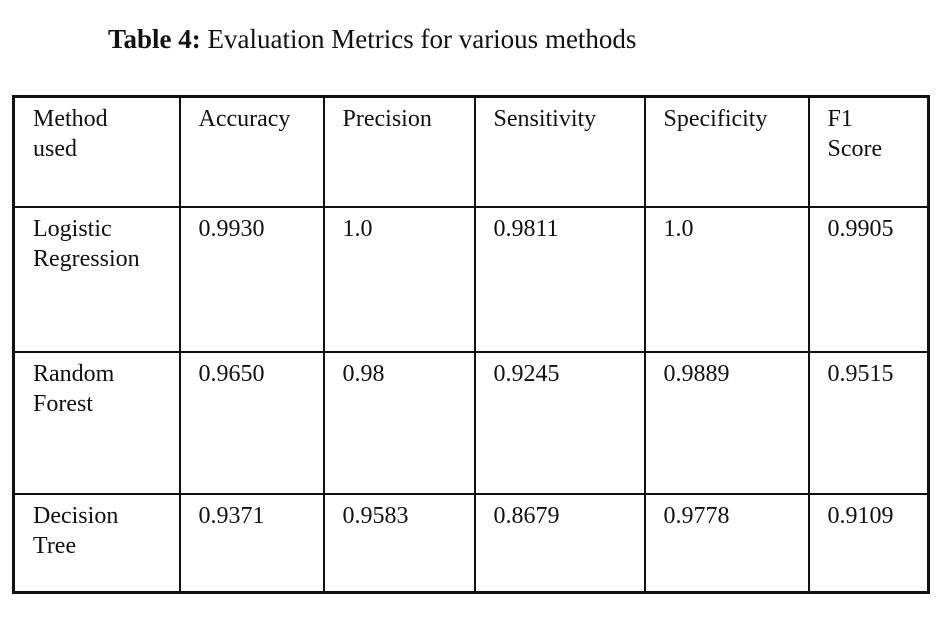 The height and width of the screenshot is (618, 952). What do you see at coordinates (76, 530) in the screenshot?
I see `cell-method-text: Decision Tree` at bounding box center [76, 530].